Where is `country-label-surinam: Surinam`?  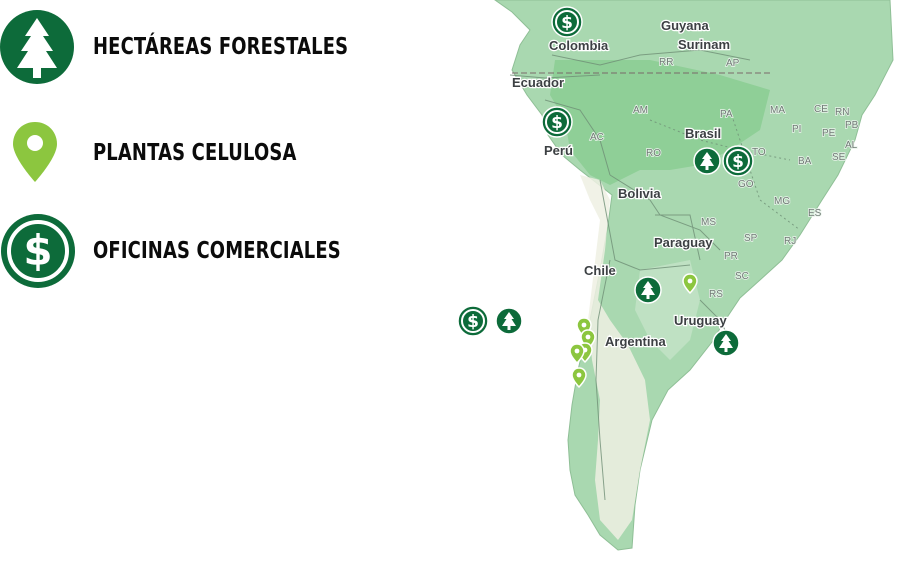
country-label-surinam: Surinam is located at coordinates (704, 44).